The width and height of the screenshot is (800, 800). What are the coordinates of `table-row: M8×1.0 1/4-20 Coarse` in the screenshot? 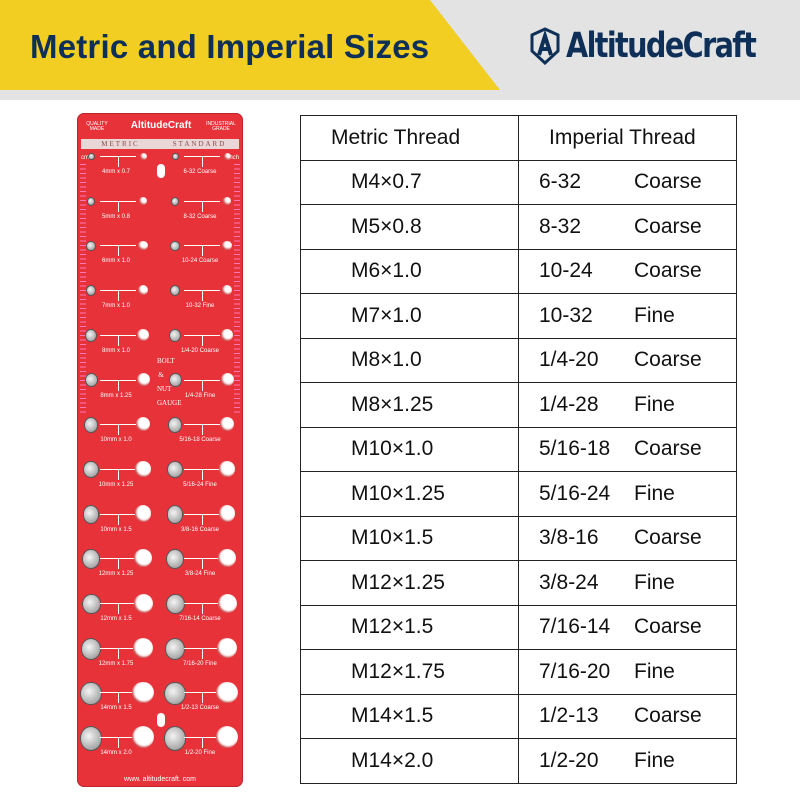 It's located at (518, 360).